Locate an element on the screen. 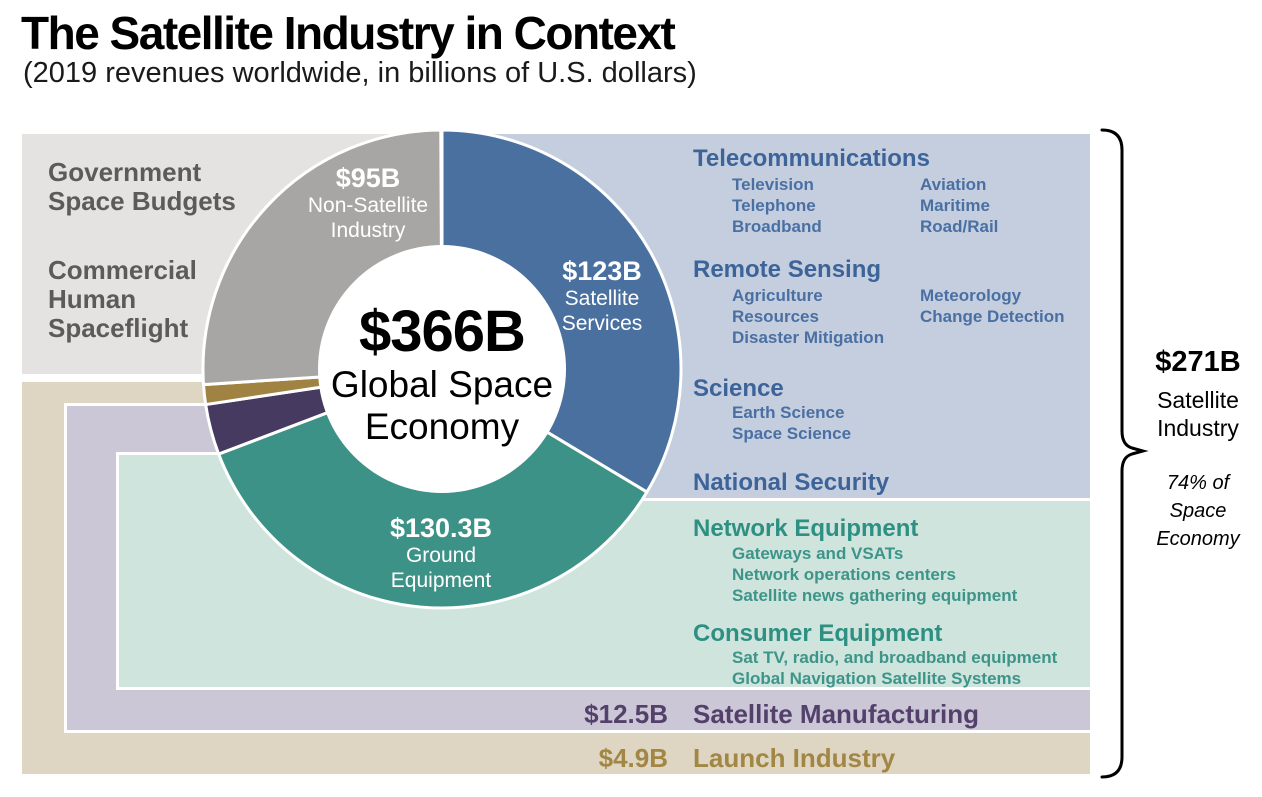 The width and height of the screenshot is (1262, 797). segment-value: $130.3B is located at coordinates (441, 528).